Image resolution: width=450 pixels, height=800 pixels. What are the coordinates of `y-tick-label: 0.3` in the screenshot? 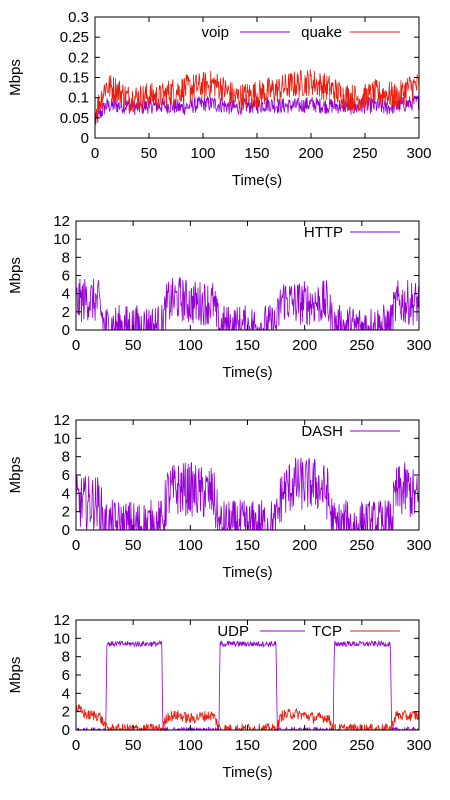 It's located at (78, 17).